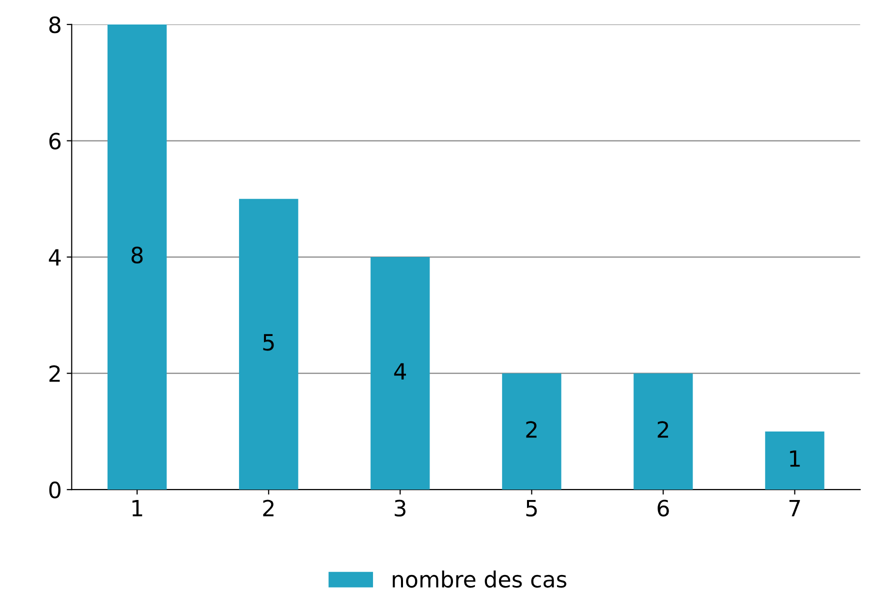  Describe the element at coordinates (54, 25) in the screenshot. I see `y-tick-label: 8` at that location.